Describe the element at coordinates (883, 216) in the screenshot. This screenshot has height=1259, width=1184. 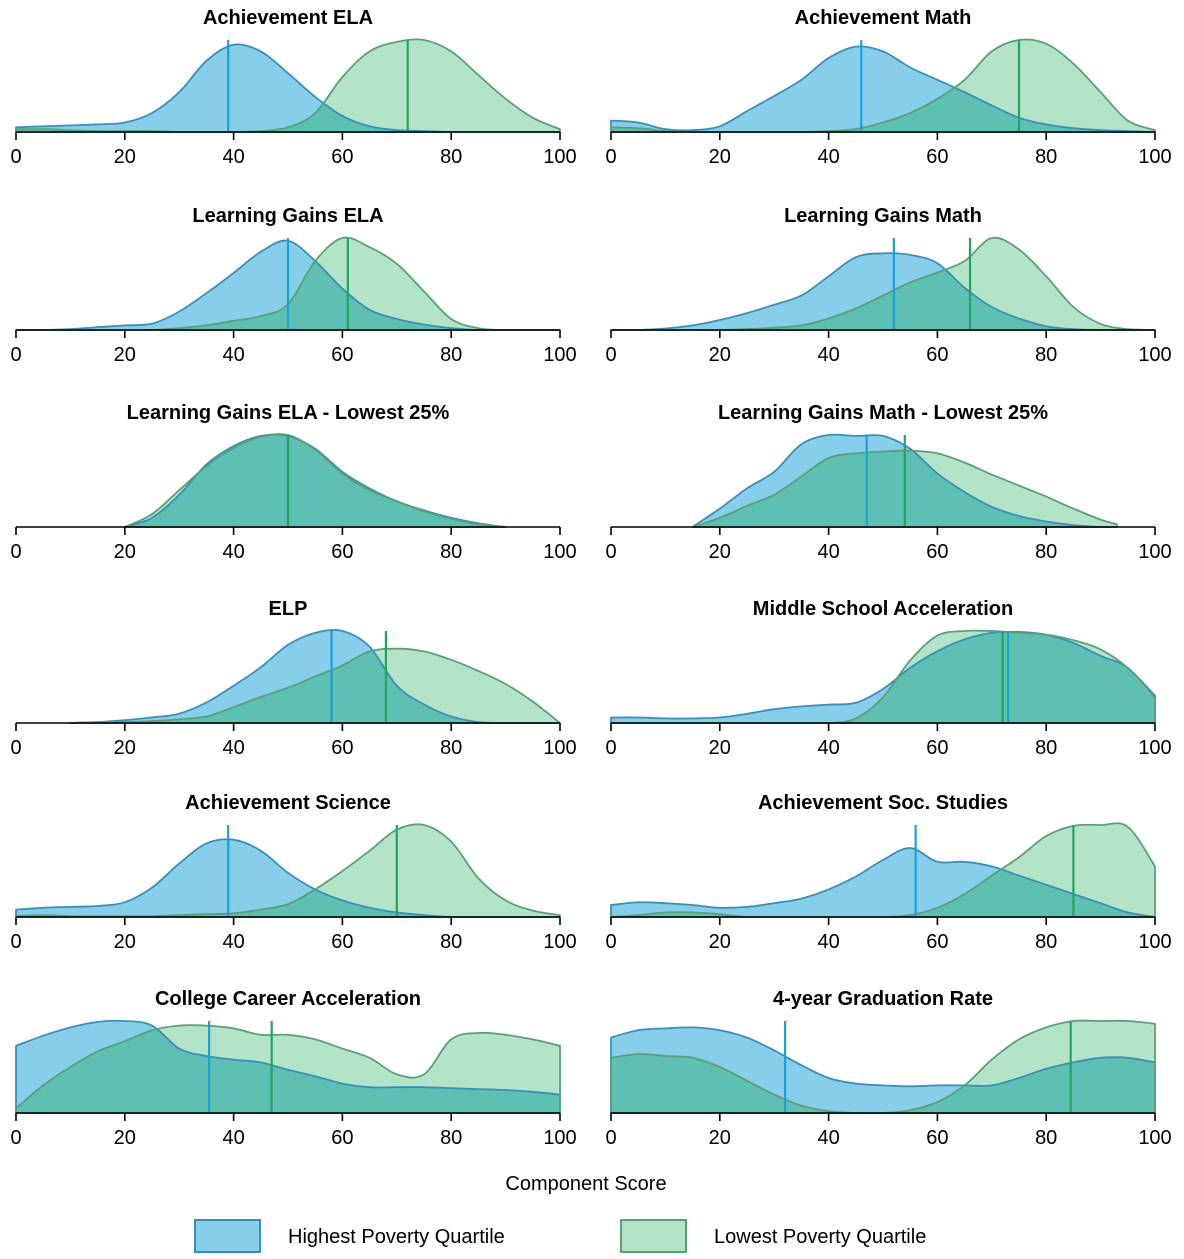
I see `panel-title: Learning Gains Math` at that location.